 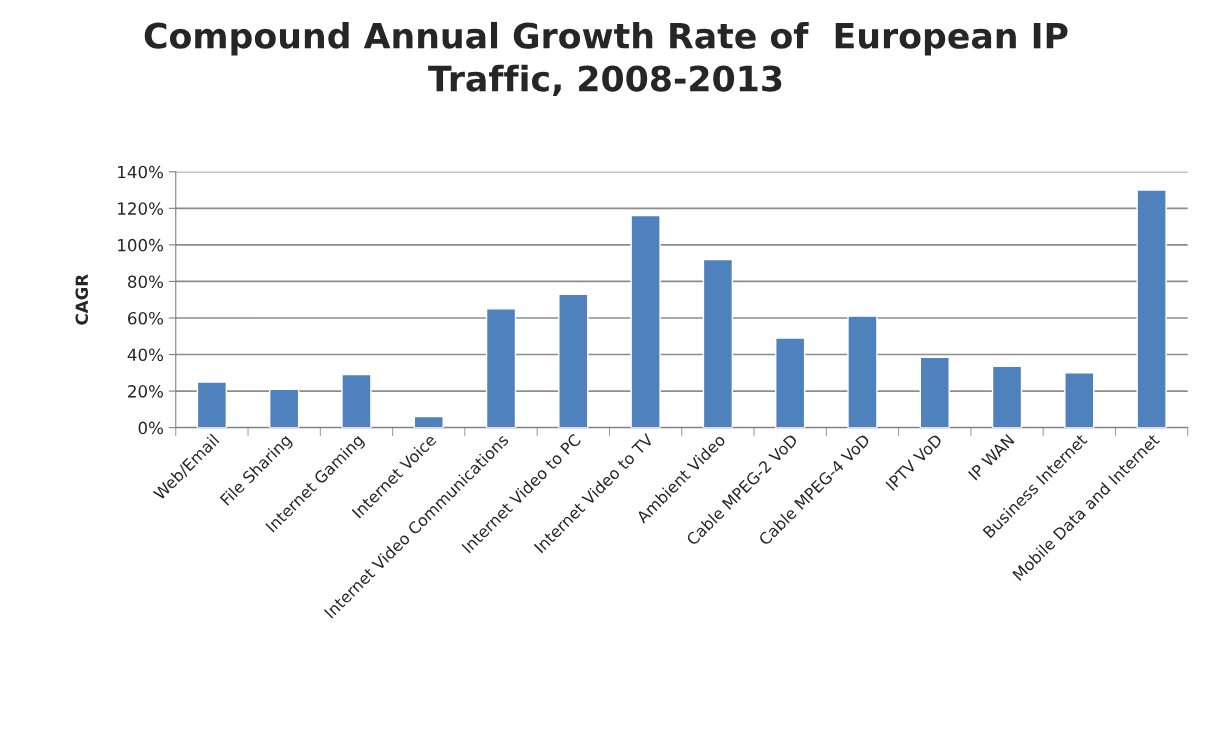 What do you see at coordinates (151, 428) in the screenshot?
I see `y-tick-label: 0%` at bounding box center [151, 428].